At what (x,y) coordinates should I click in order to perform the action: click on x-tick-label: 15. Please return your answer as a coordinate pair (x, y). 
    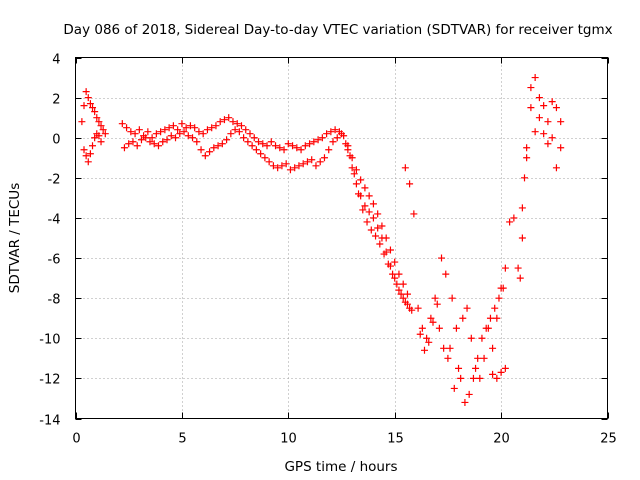
    Looking at the image, I should click on (395, 439).